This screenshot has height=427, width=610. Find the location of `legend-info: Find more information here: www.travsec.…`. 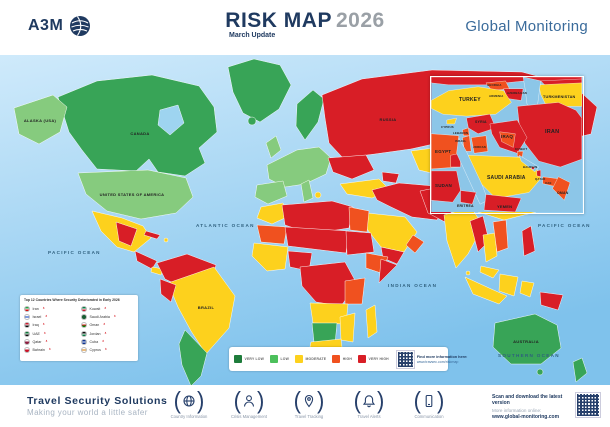

legend-info: Find more information here: www.travsec.… is located at coordinates (431, 359).